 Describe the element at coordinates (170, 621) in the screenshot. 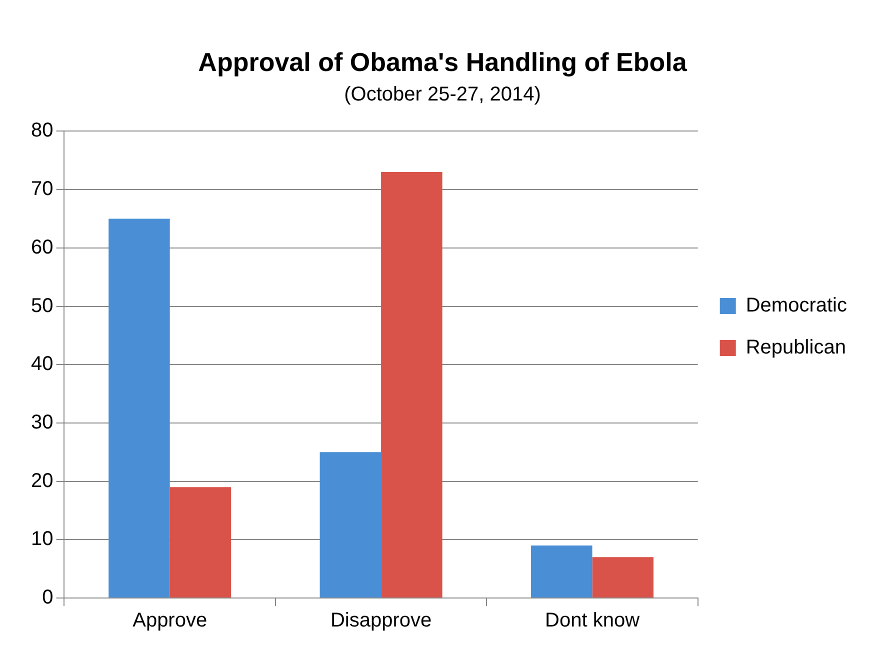

I see `x-tick-label: Approve` at that location.